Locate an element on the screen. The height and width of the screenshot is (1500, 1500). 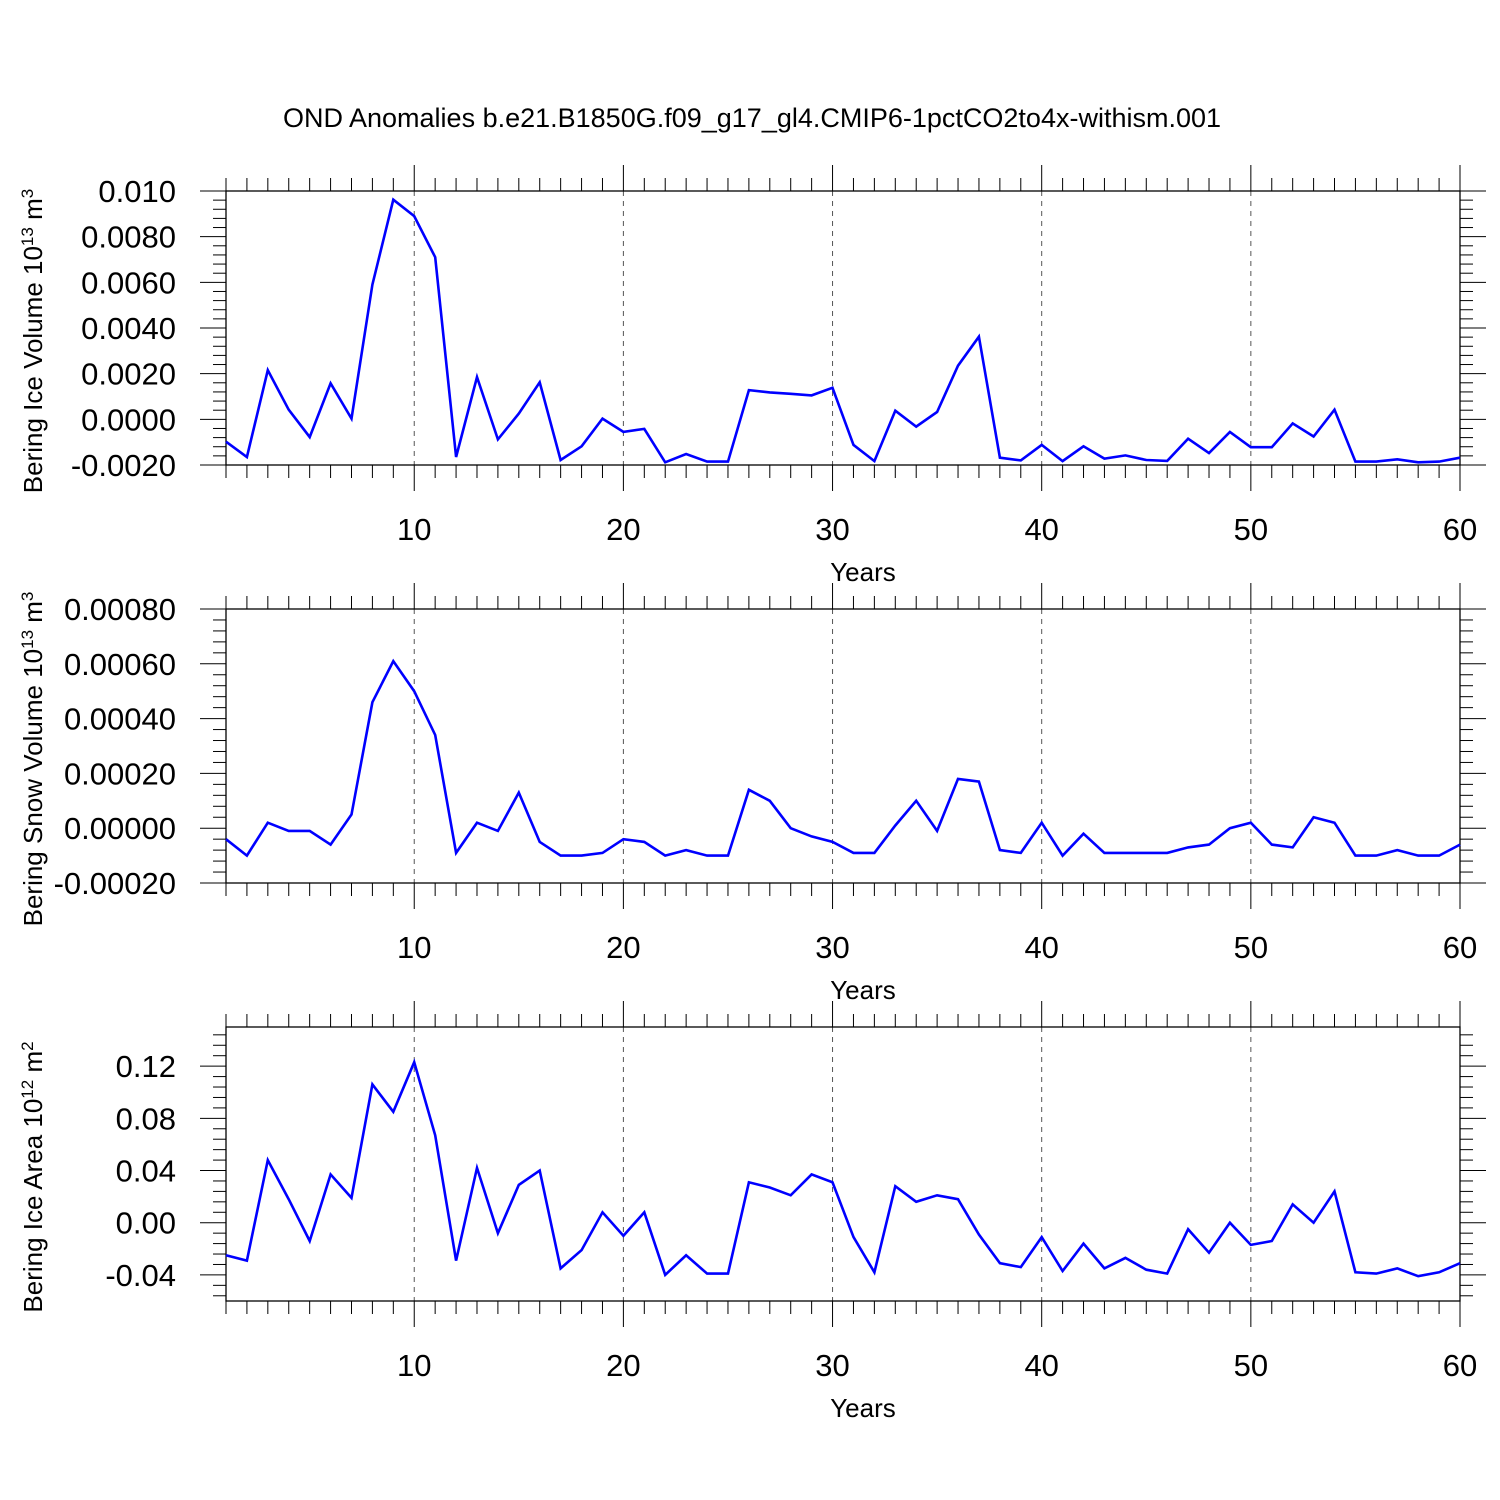
y-axis-title-part: Bering Ice Area 10 is located at coordinates (33, 1206).